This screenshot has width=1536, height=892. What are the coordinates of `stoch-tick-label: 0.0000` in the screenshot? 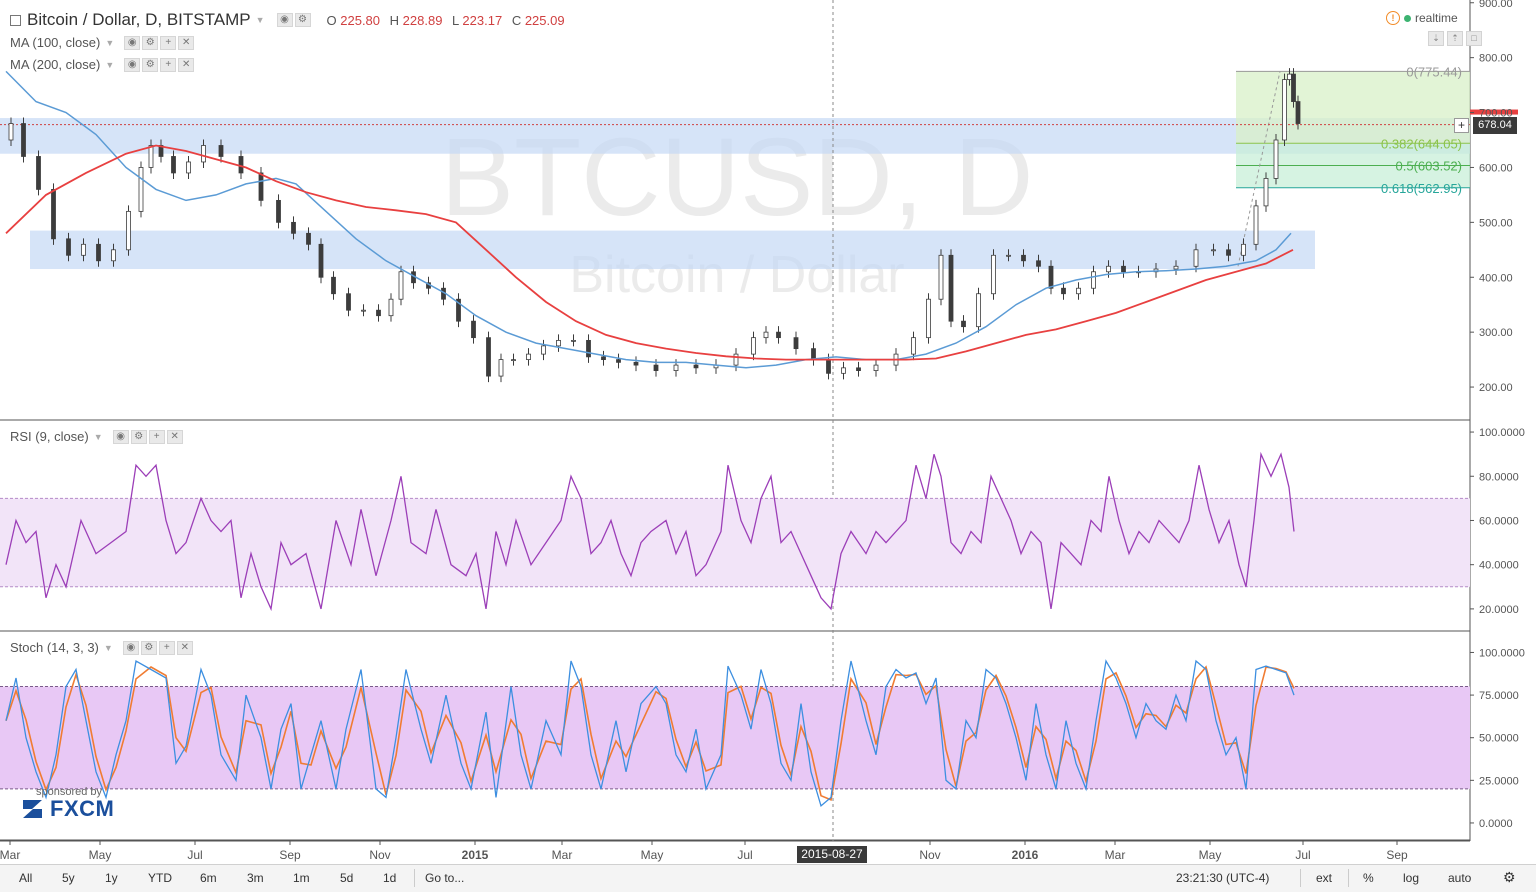 It's located at (1496, 824).